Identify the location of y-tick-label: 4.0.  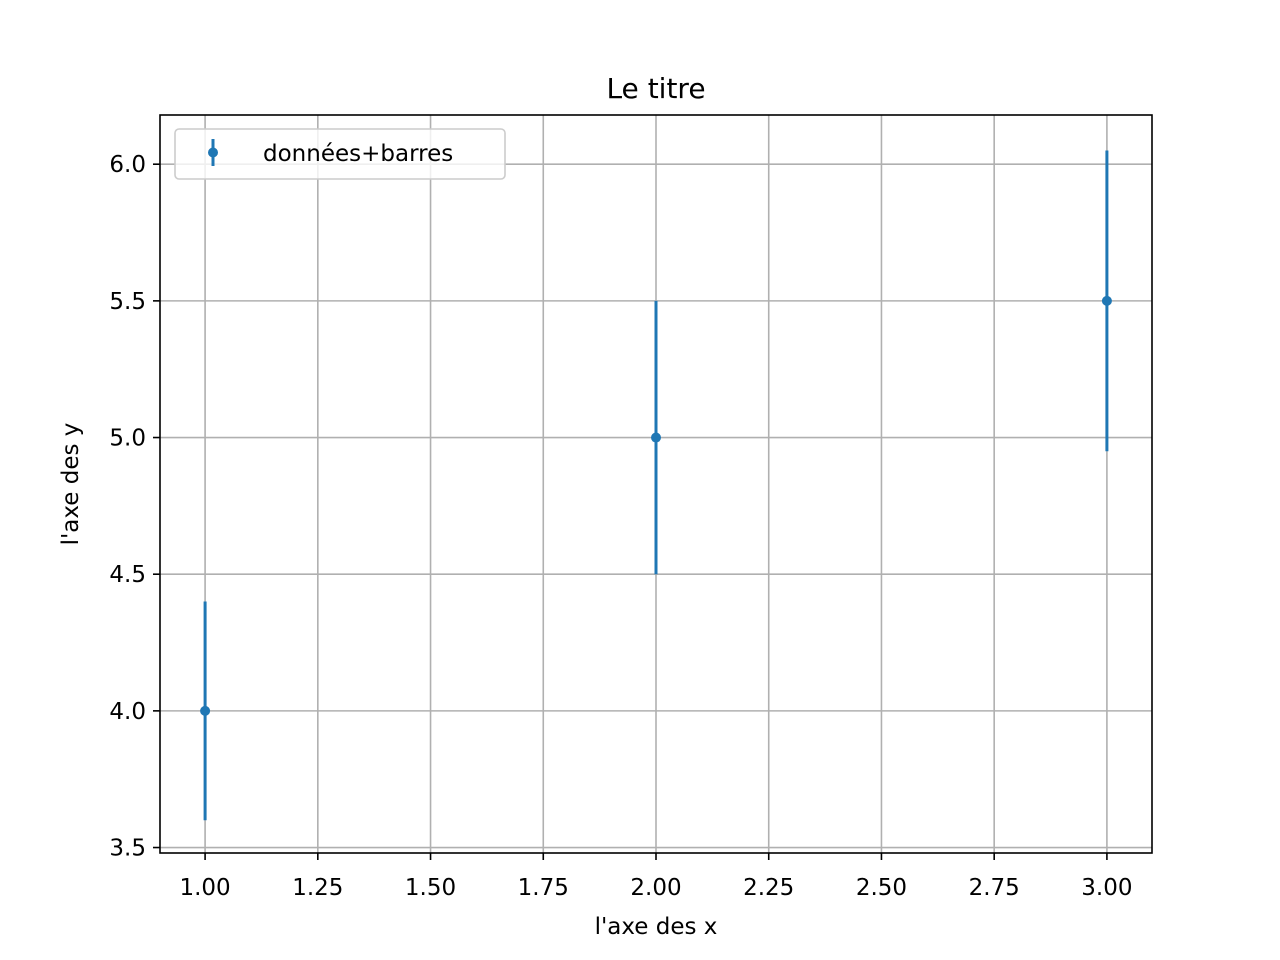
(127, 712).